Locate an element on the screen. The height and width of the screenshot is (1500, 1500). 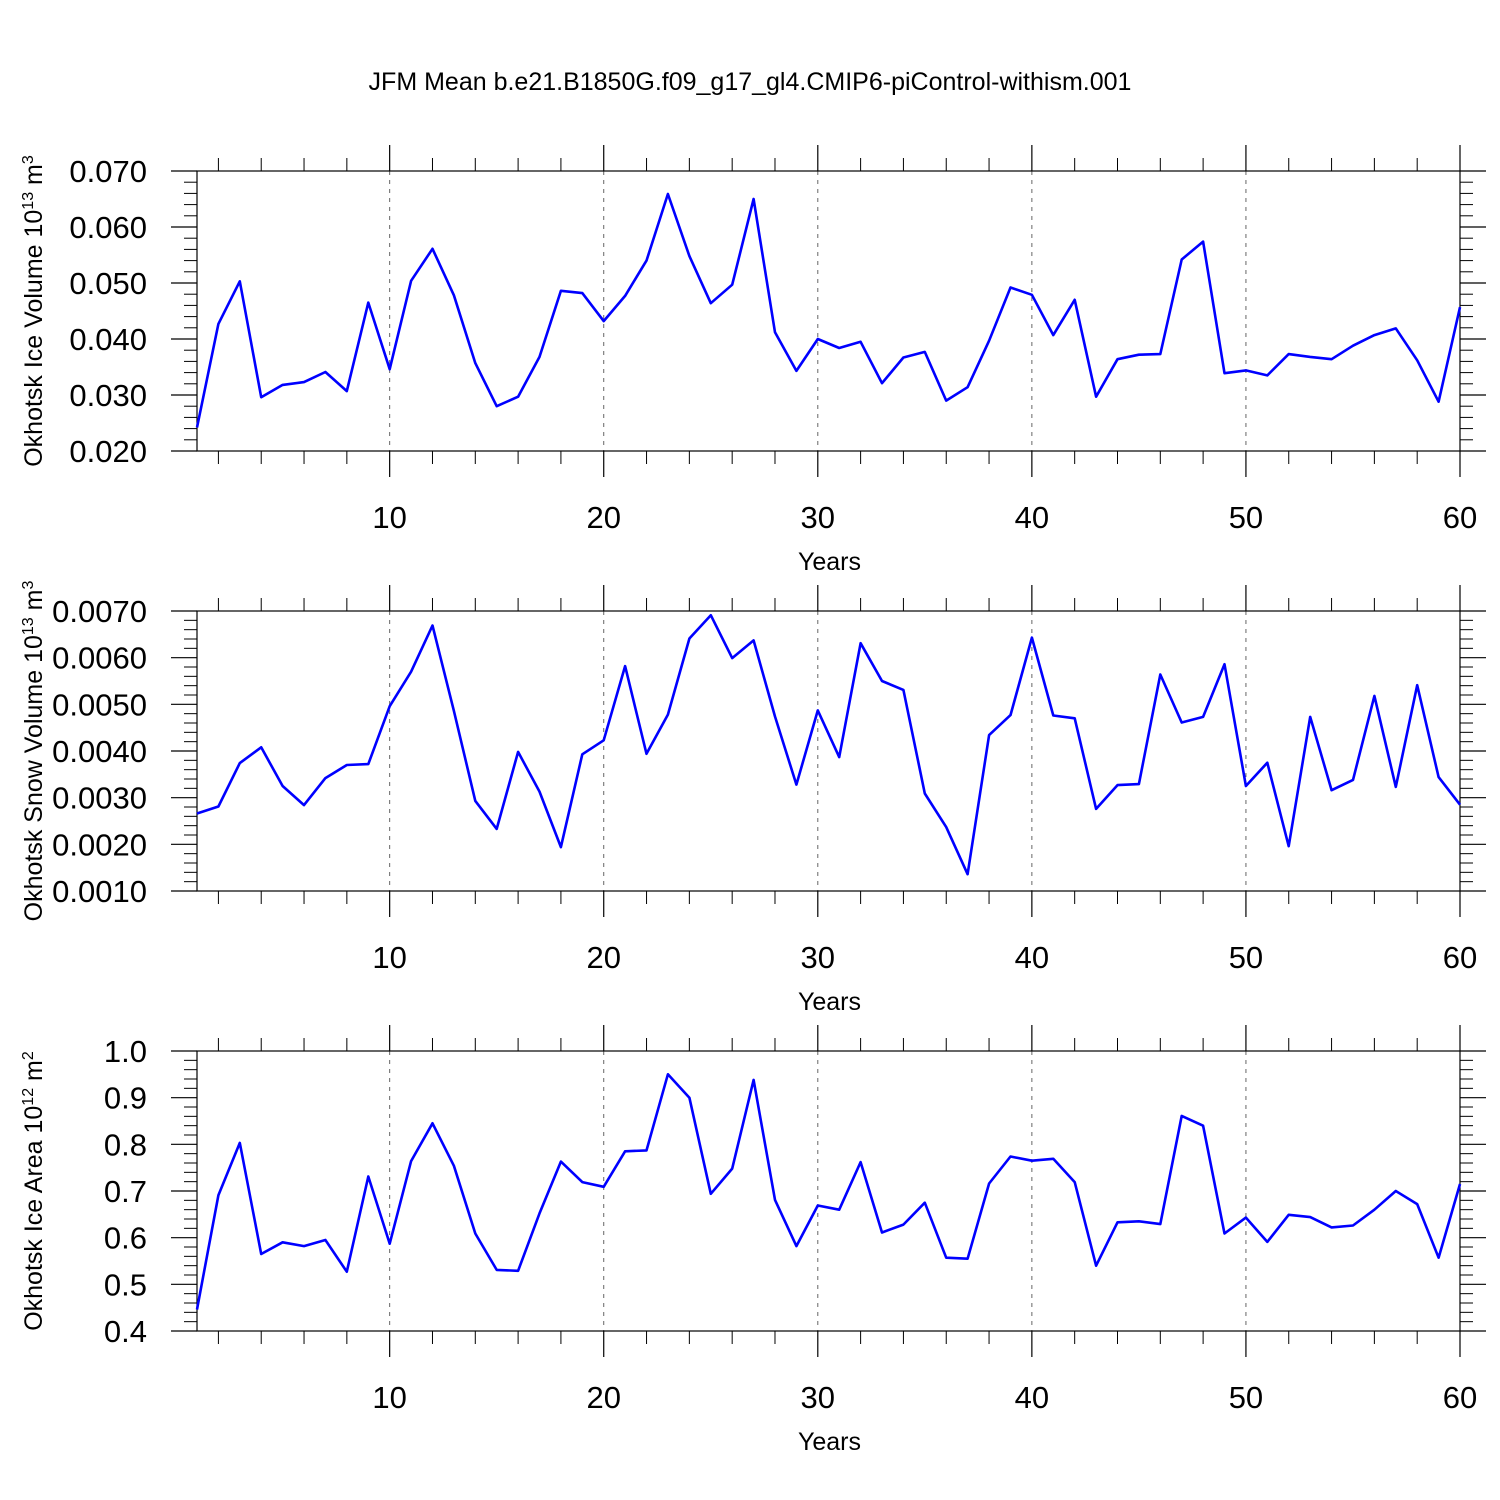
ice-volume-series-line is located at coordinates (828, 310).